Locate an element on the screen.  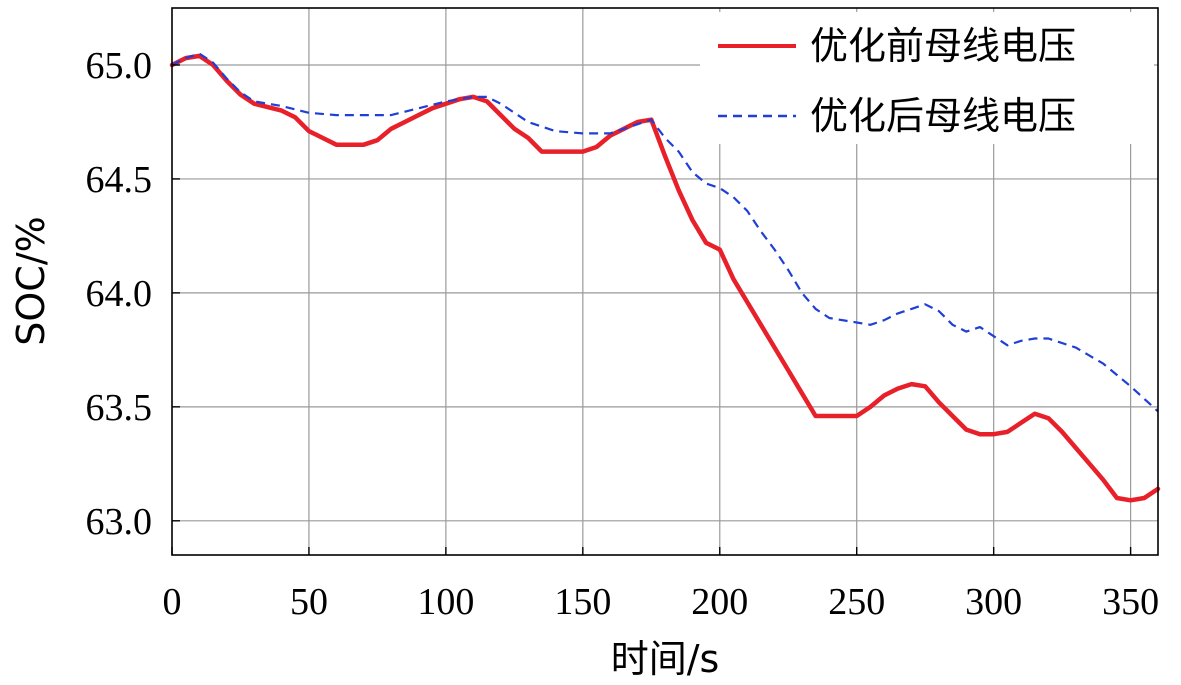
x-tick-label: 250 is located at coordinates (856, 602).